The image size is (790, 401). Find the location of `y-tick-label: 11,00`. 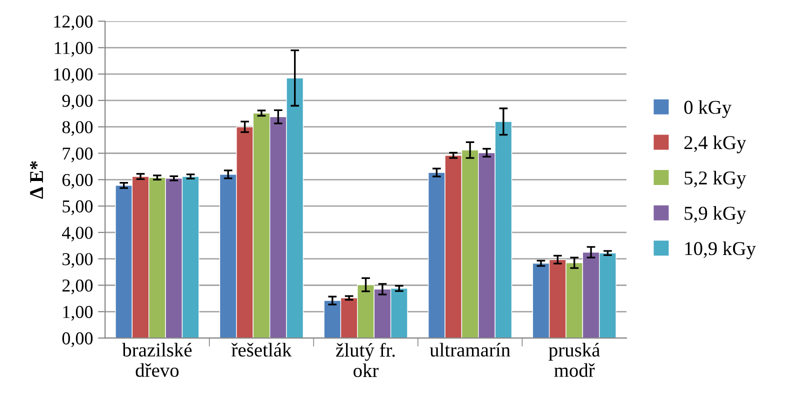

y-tick-label: 11,00 is located at coordinates (73, 49).